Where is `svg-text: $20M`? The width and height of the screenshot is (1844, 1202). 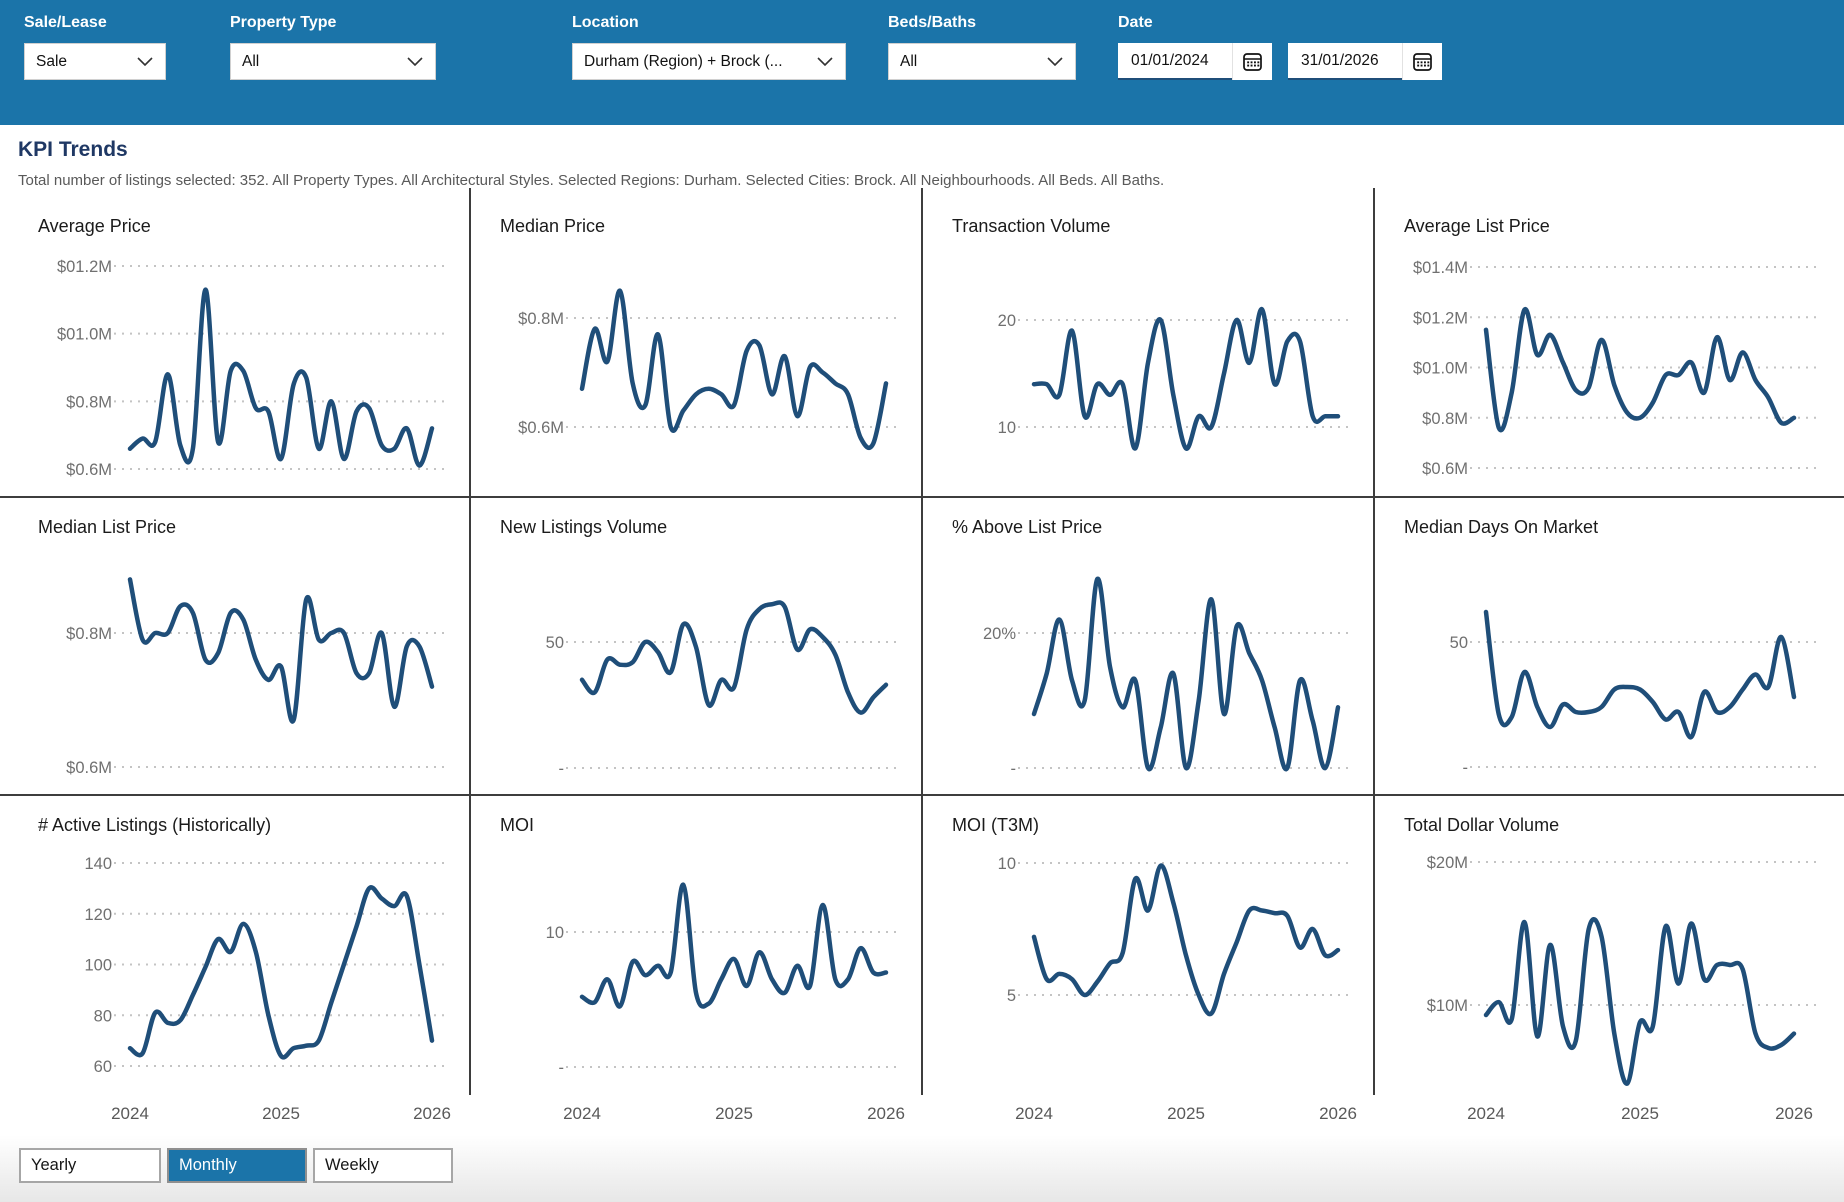
svg-text: $20M is located at coordinates (1447, 863).